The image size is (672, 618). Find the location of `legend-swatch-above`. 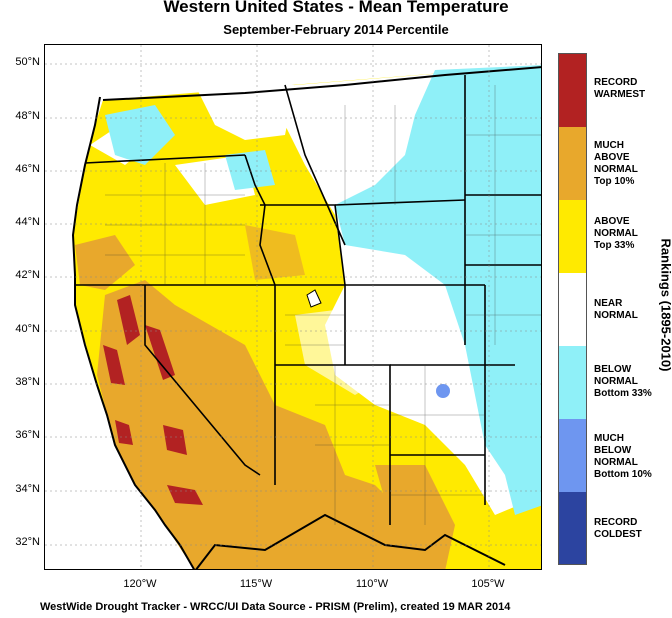

legend-swatch-above is located at coordinates (572, 236).